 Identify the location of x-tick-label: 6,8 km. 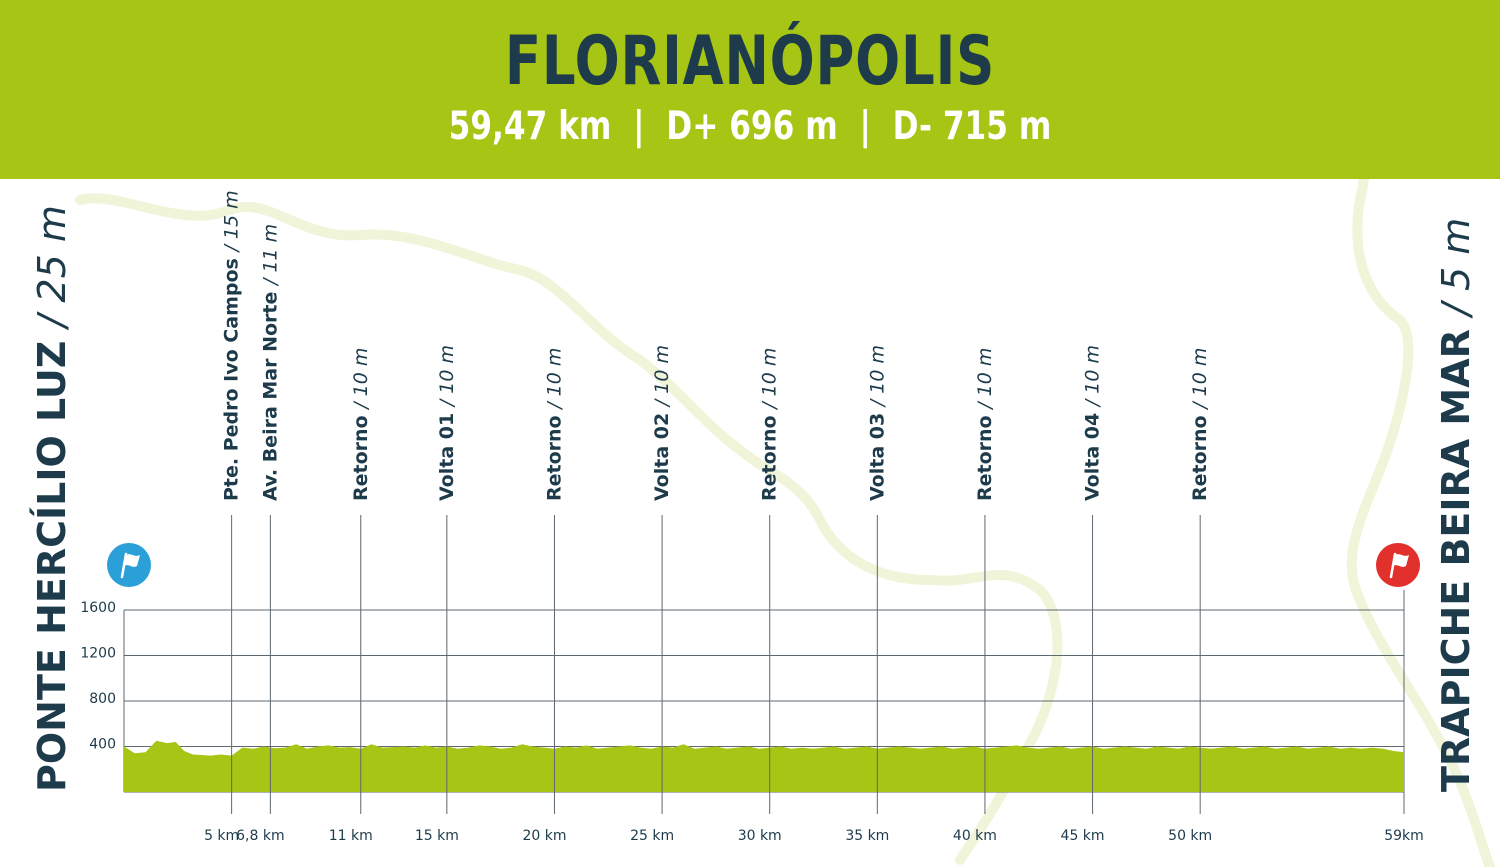
(260, 836).